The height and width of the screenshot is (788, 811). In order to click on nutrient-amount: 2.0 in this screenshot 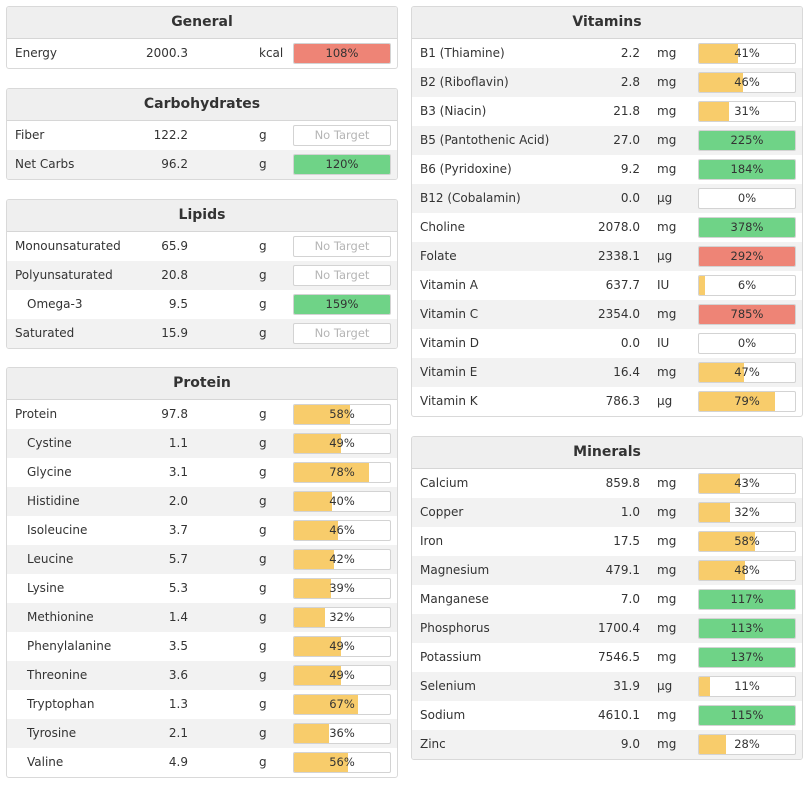, I will do `click(178, 501)`.